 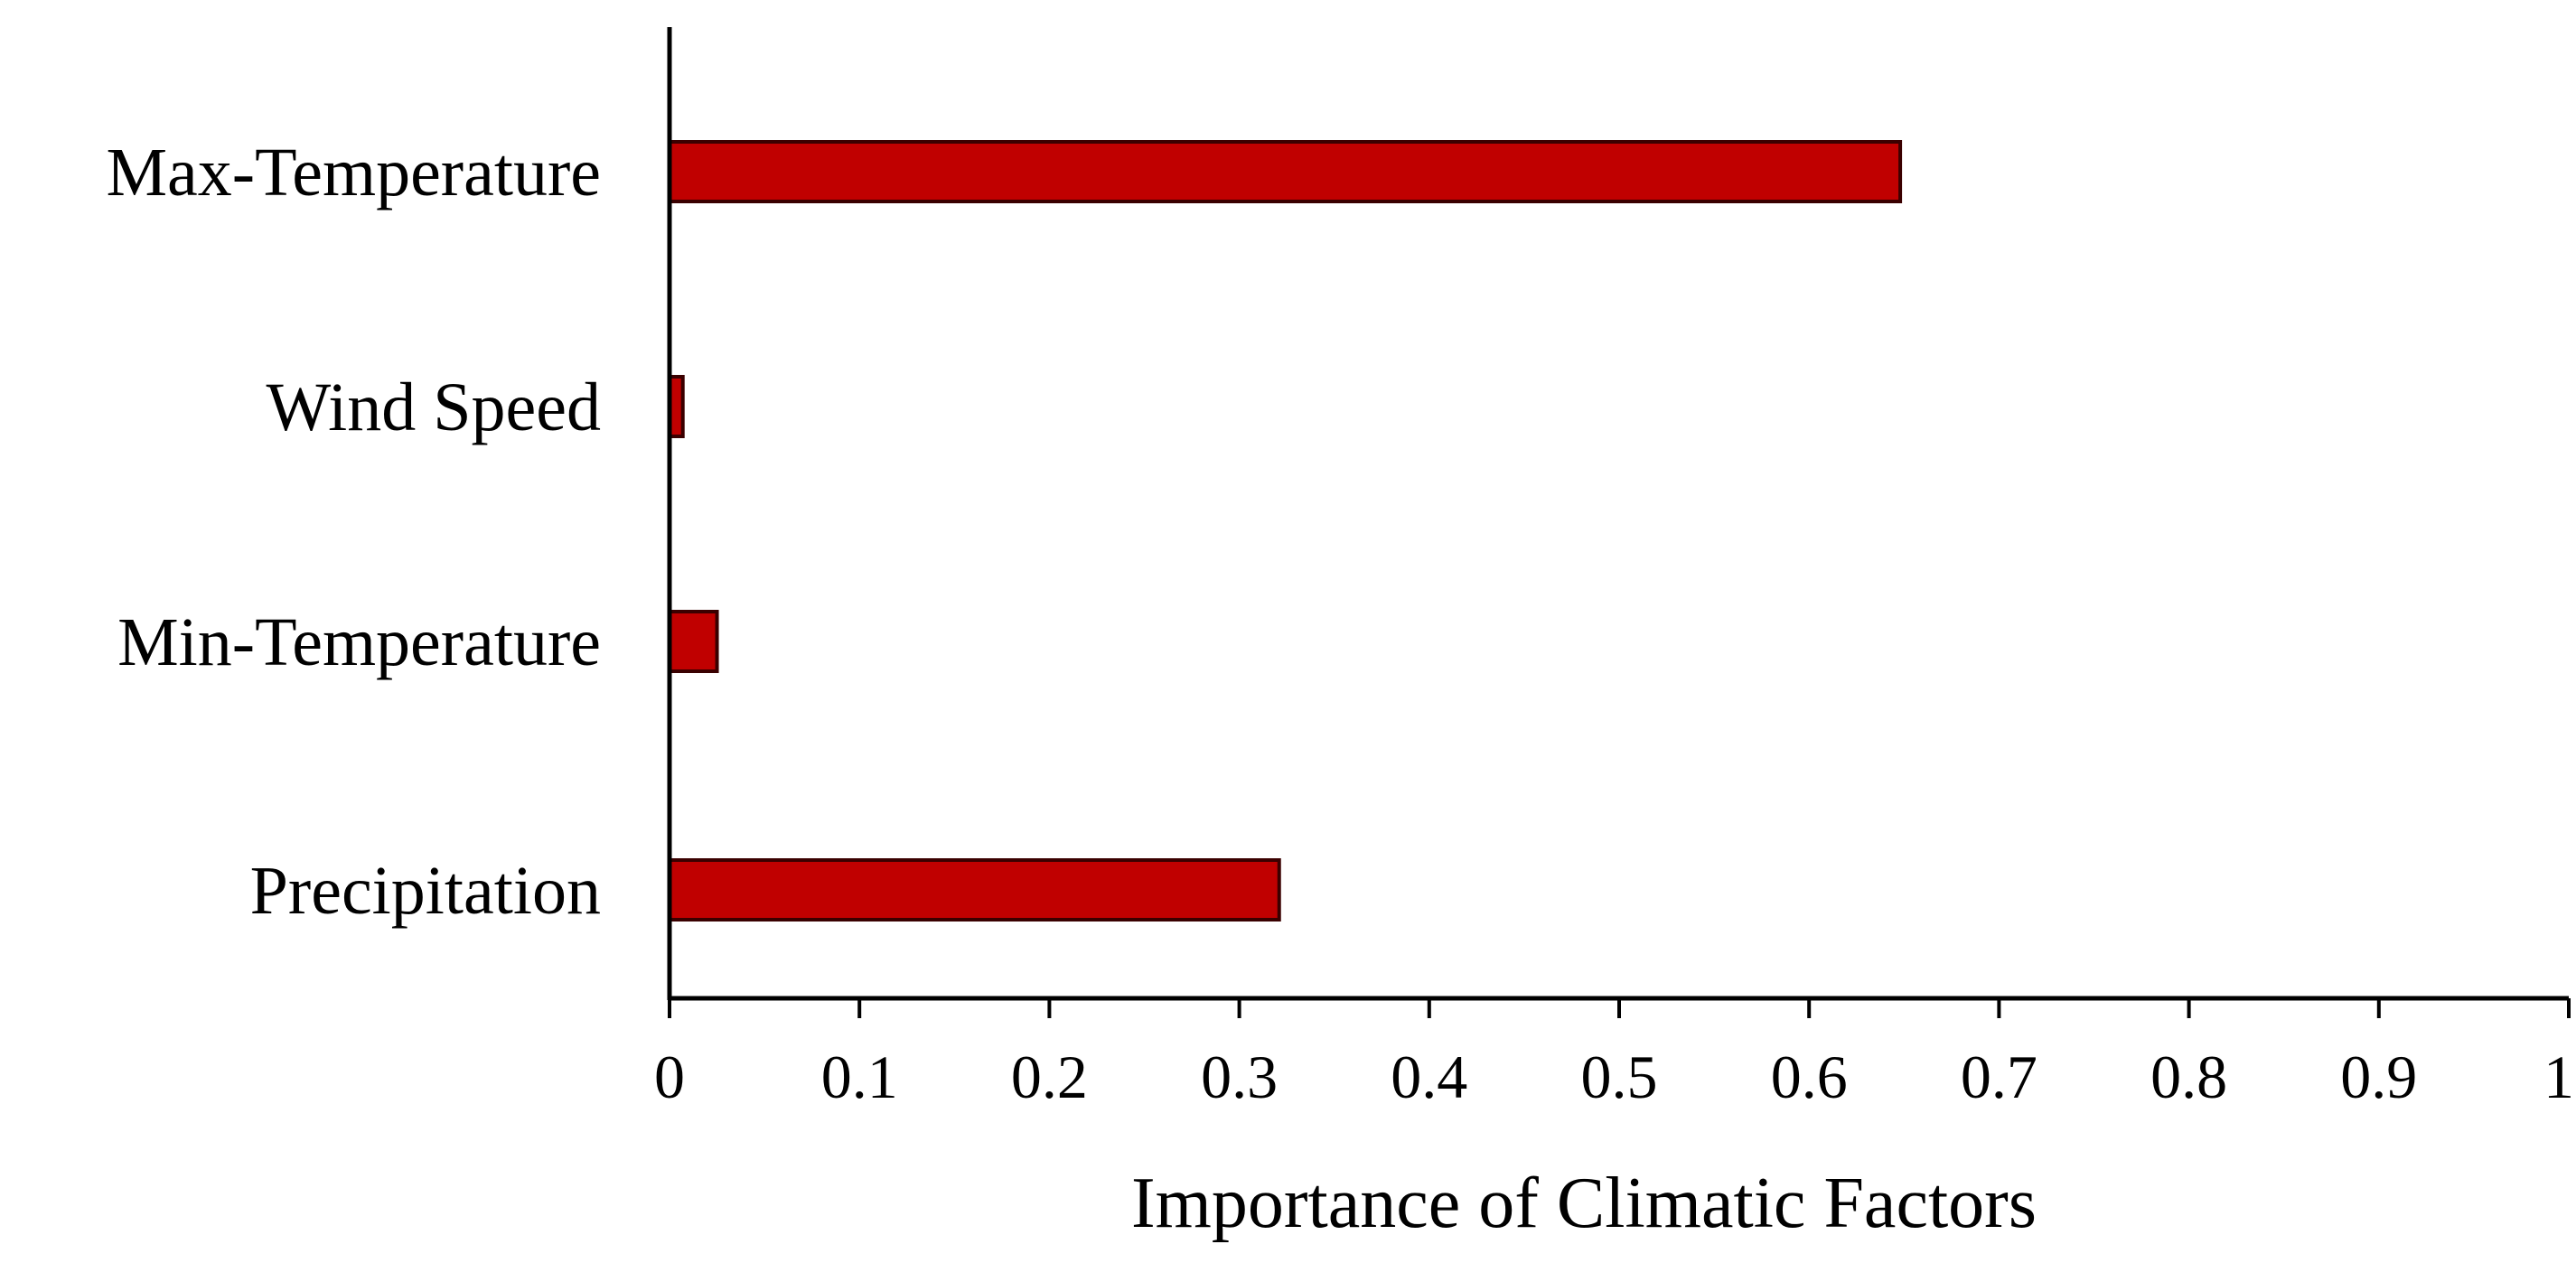 I want to click on x-axis-title: Importance of Climatic Factors, so click(x=1584, y=1203).